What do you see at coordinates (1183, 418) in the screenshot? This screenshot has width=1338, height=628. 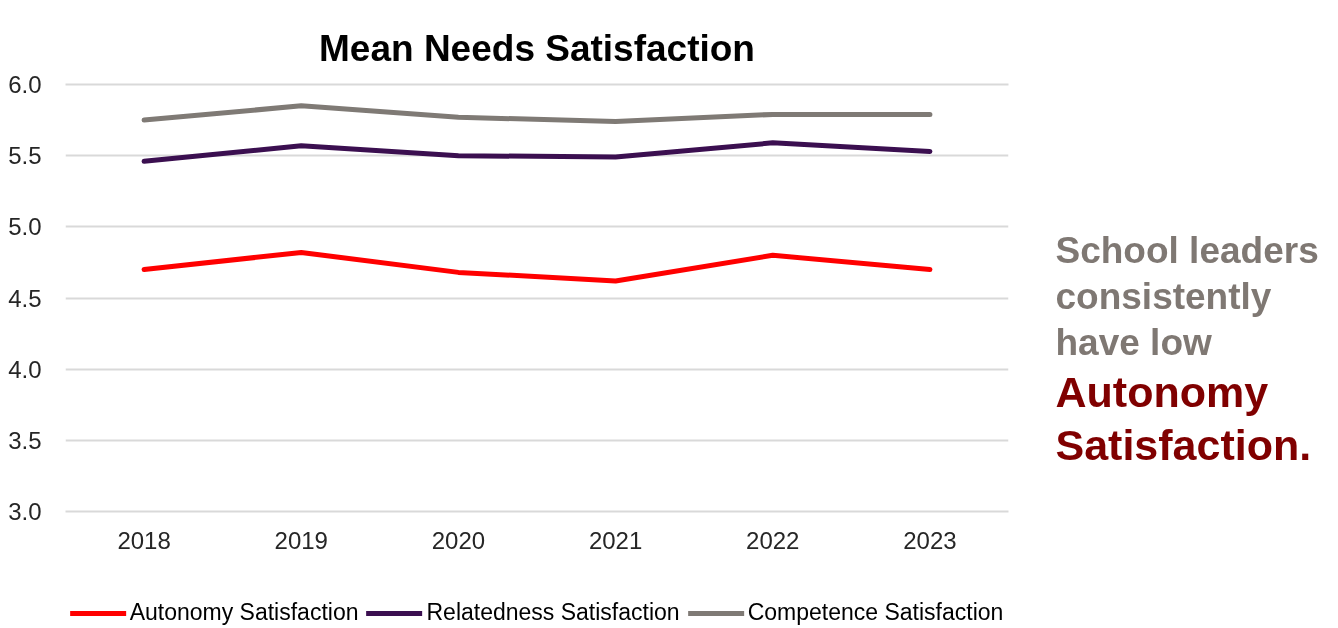 I see `text: Autonomy Satisfaction.` at bounding box center [1183, 418].